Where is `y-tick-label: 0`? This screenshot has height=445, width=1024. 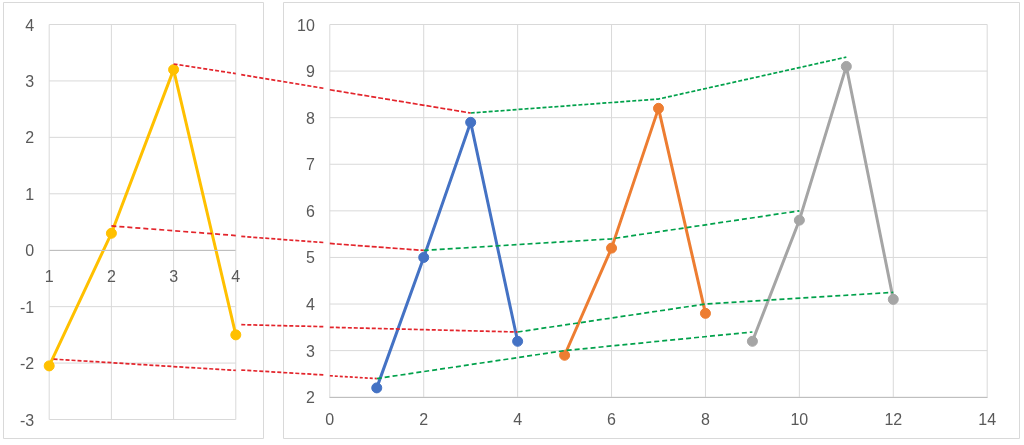
y-tick-label: 0 is located at coordinates (30, 251).